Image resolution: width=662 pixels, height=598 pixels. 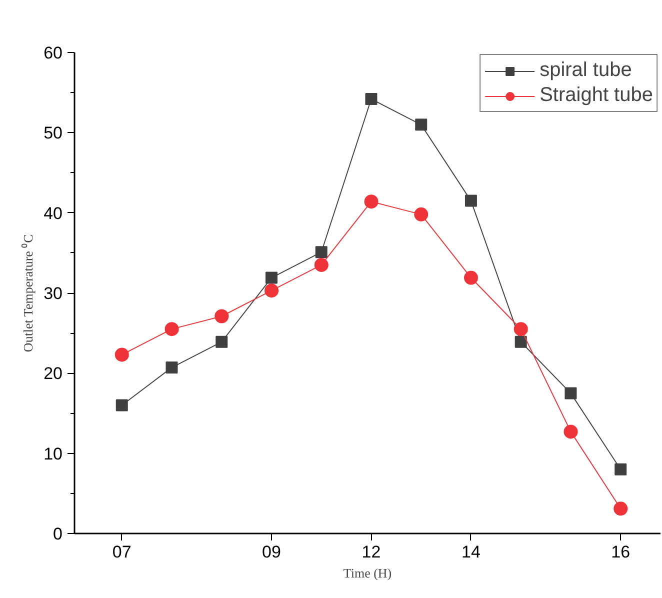 What do you see at coordinates (271, 552) in the screenshot?
I see `x-tick-label: 09` at bounding box center [271, 552].